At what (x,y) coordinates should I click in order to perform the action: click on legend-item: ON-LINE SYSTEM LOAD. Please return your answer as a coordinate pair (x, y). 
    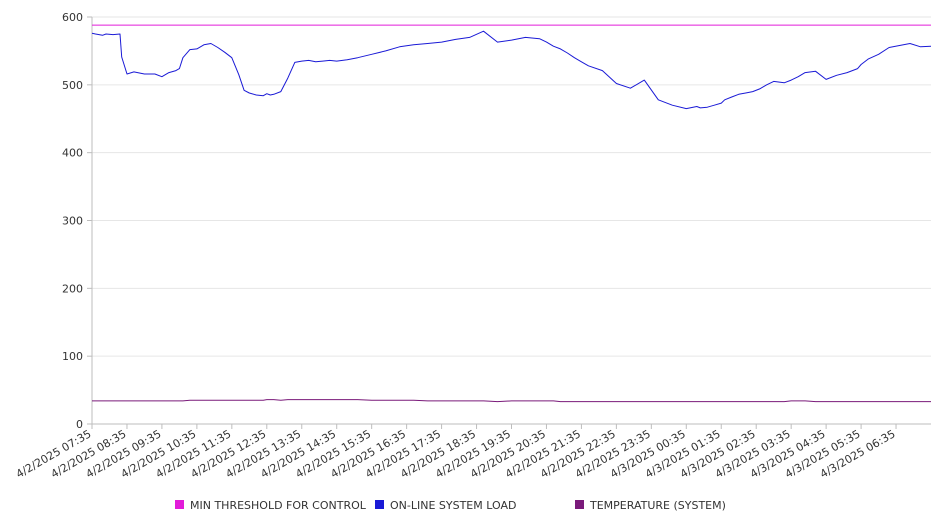
    Looking at the image, I should click on (445, 505).